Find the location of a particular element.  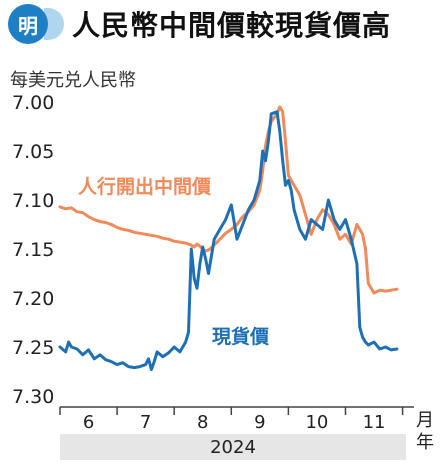

midpoint-series-label: 人行開出中間價 is located at coordinates (145, 186).